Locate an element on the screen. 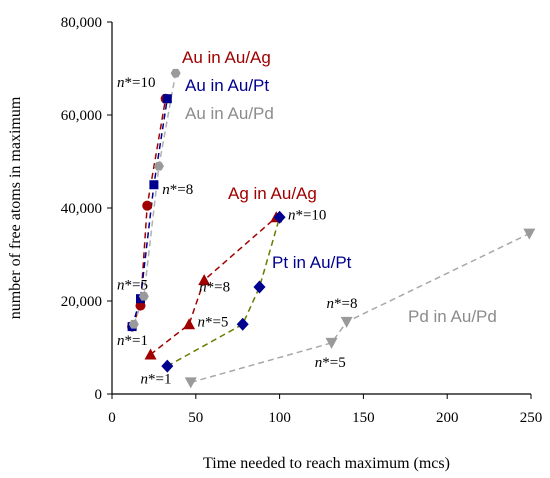  y-tick-label: 80,000 is located at coordinates (81, 23).